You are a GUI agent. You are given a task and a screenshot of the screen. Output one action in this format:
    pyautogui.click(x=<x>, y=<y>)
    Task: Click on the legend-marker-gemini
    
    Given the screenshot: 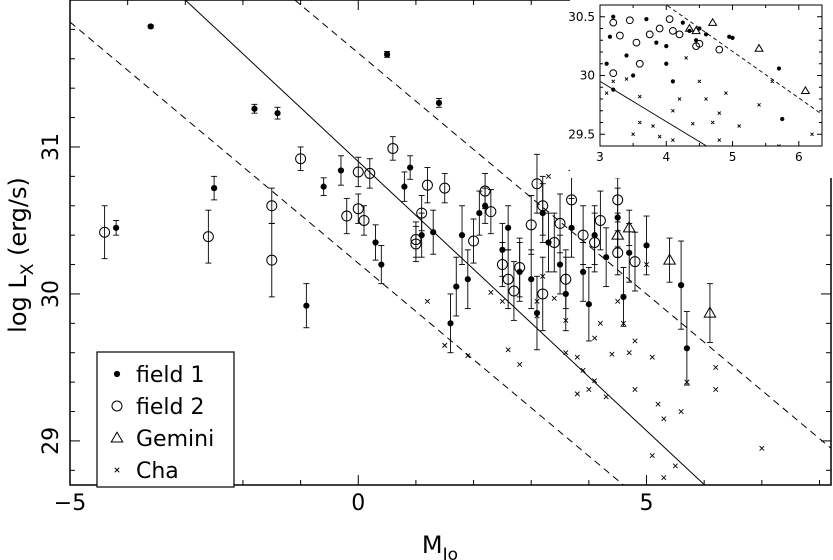 What is the action you would take?
    pyautogui.click(x=117, y=437)
    